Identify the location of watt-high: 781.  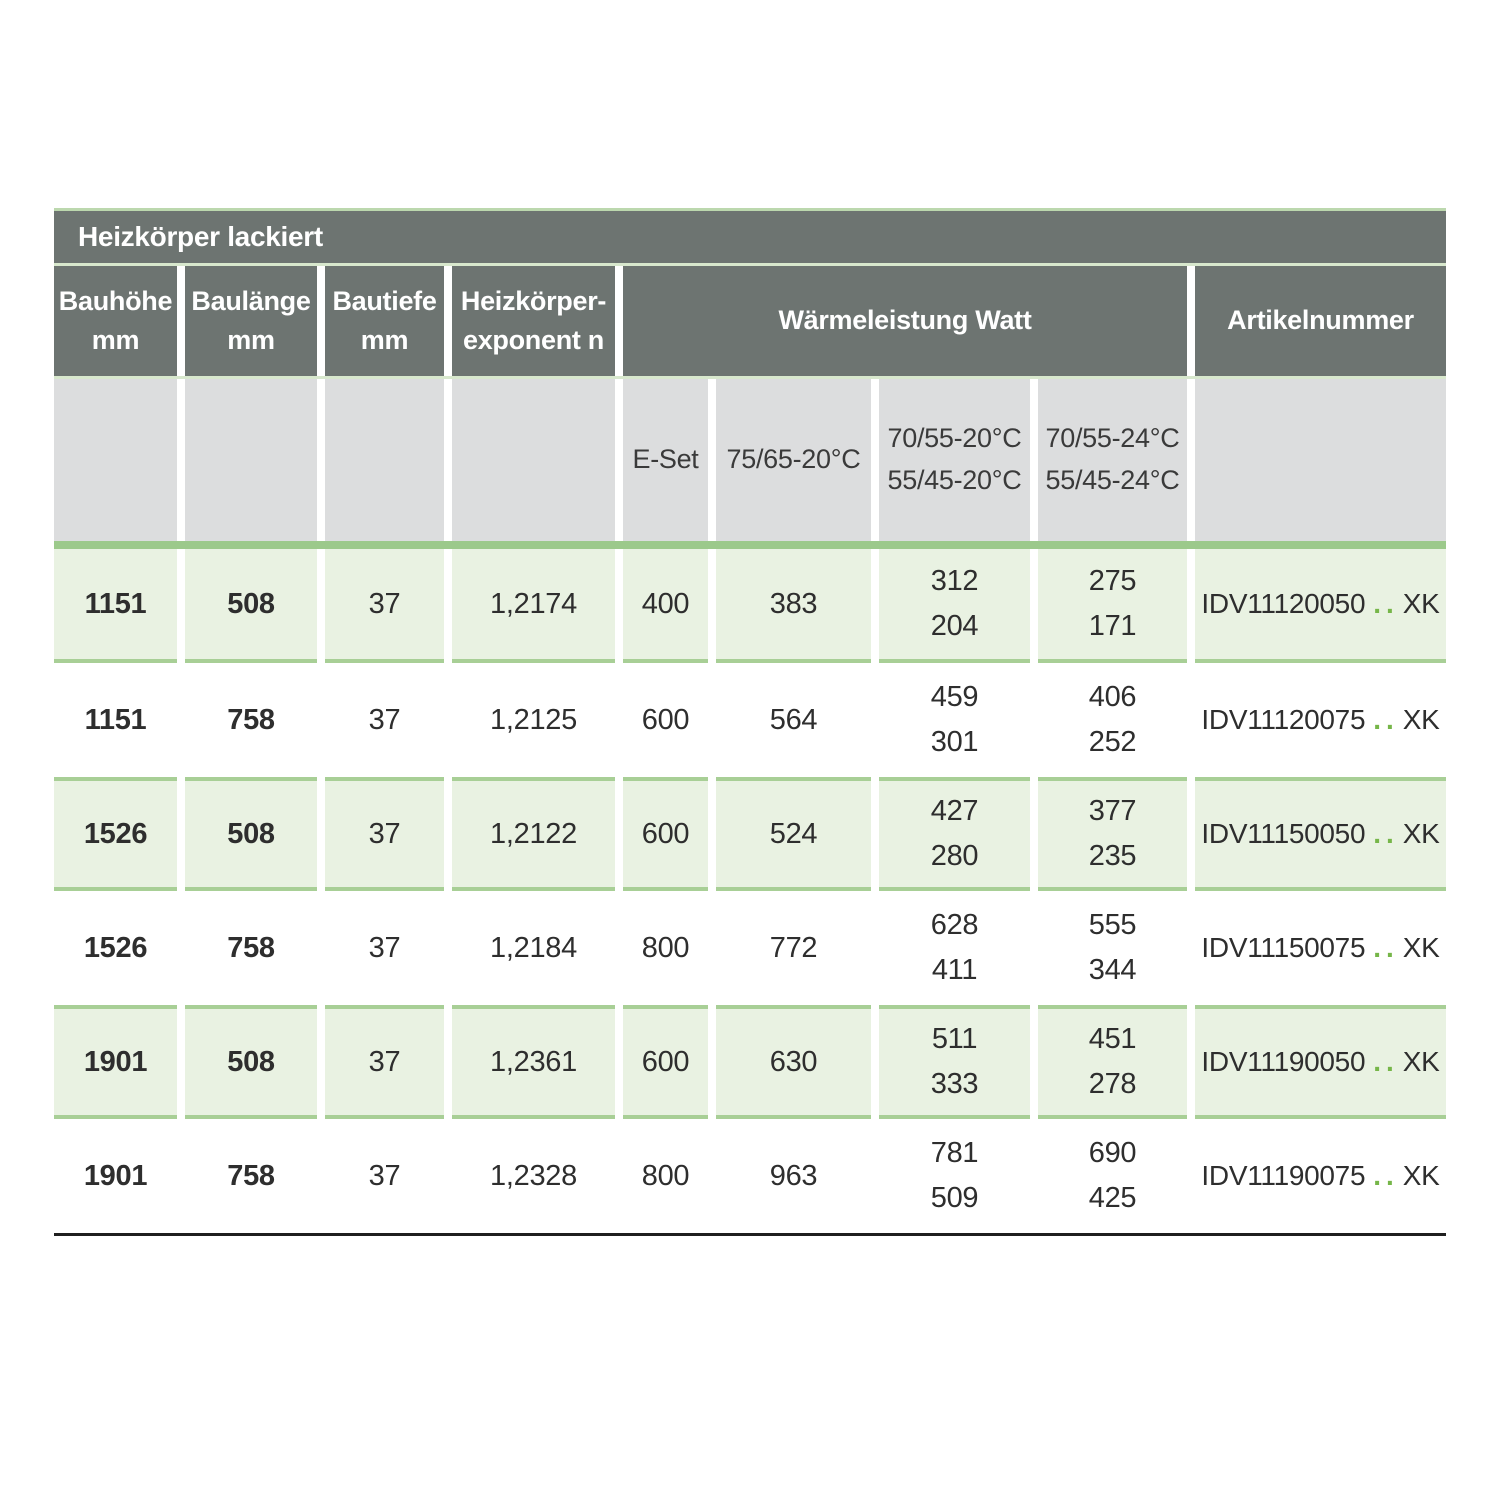
(954, 1153).